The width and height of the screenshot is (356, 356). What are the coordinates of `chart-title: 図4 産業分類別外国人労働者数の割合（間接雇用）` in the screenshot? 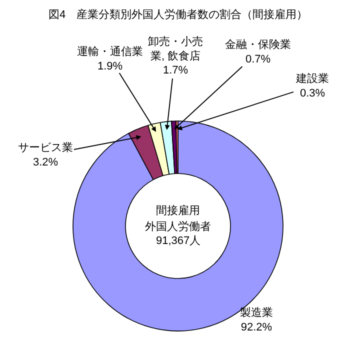 It's located at (178, 14).